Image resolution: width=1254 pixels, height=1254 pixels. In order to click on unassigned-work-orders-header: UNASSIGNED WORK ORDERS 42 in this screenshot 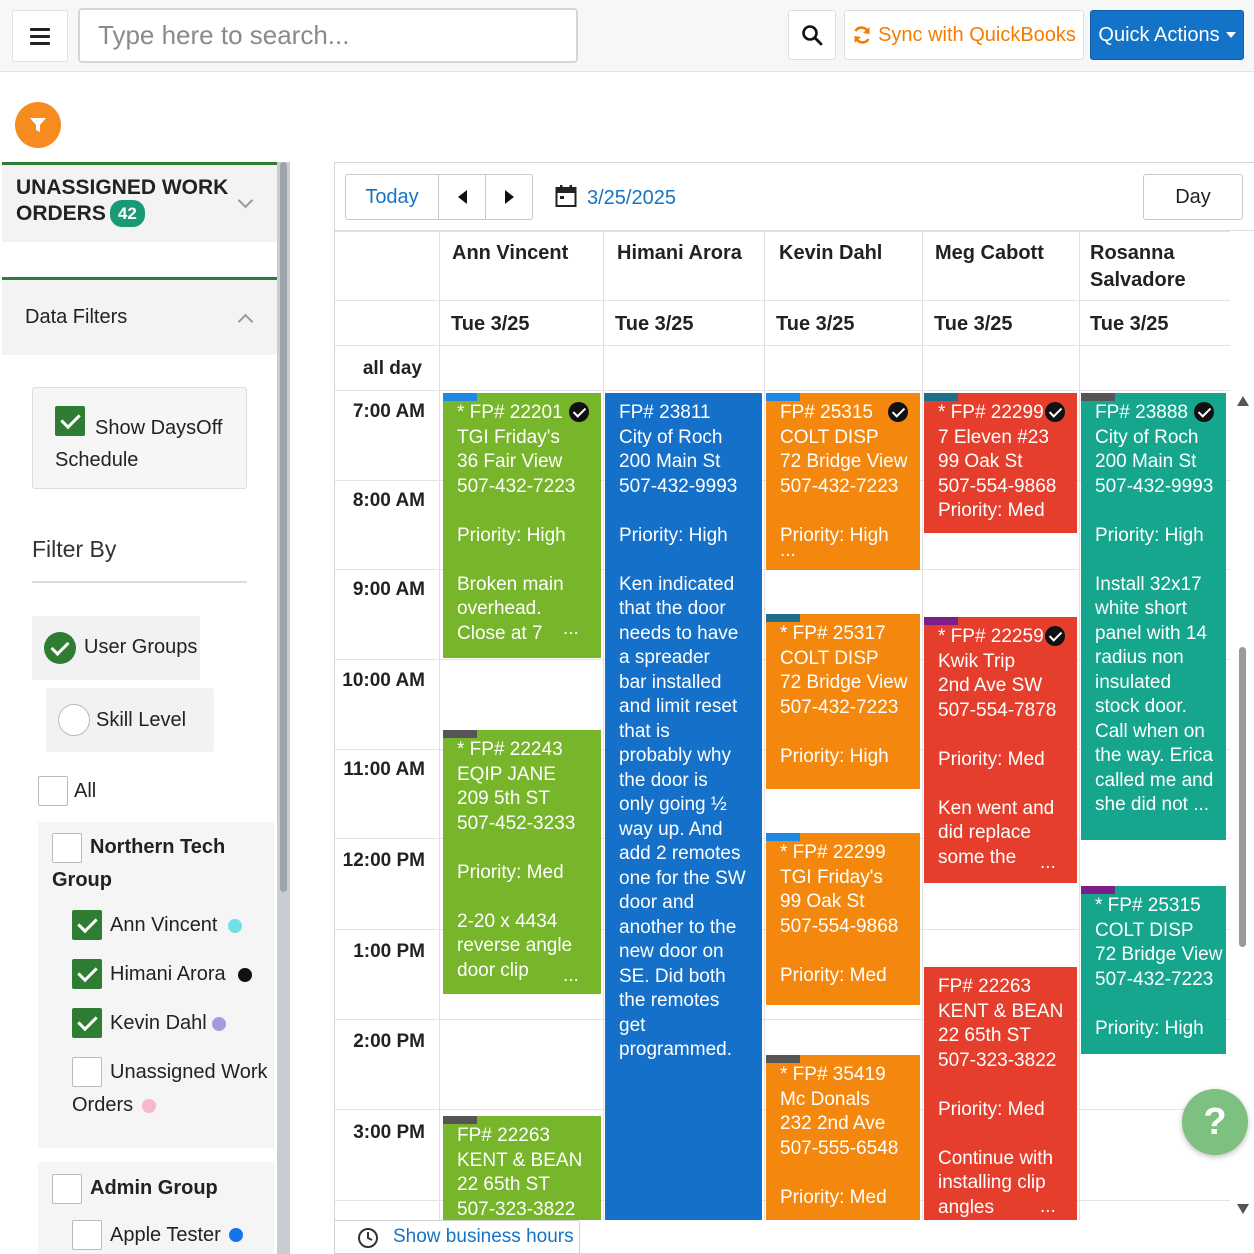, I will do `click(139, 202)`.